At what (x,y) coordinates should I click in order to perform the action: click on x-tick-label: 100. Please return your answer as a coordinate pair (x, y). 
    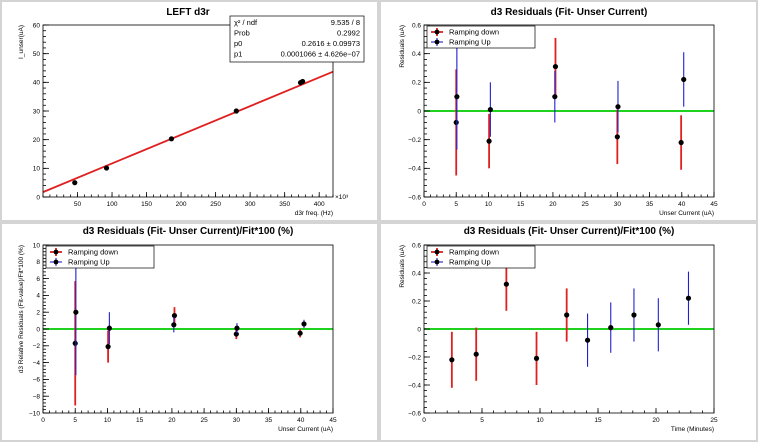
    Looking at the image, I should click on (112, 204).